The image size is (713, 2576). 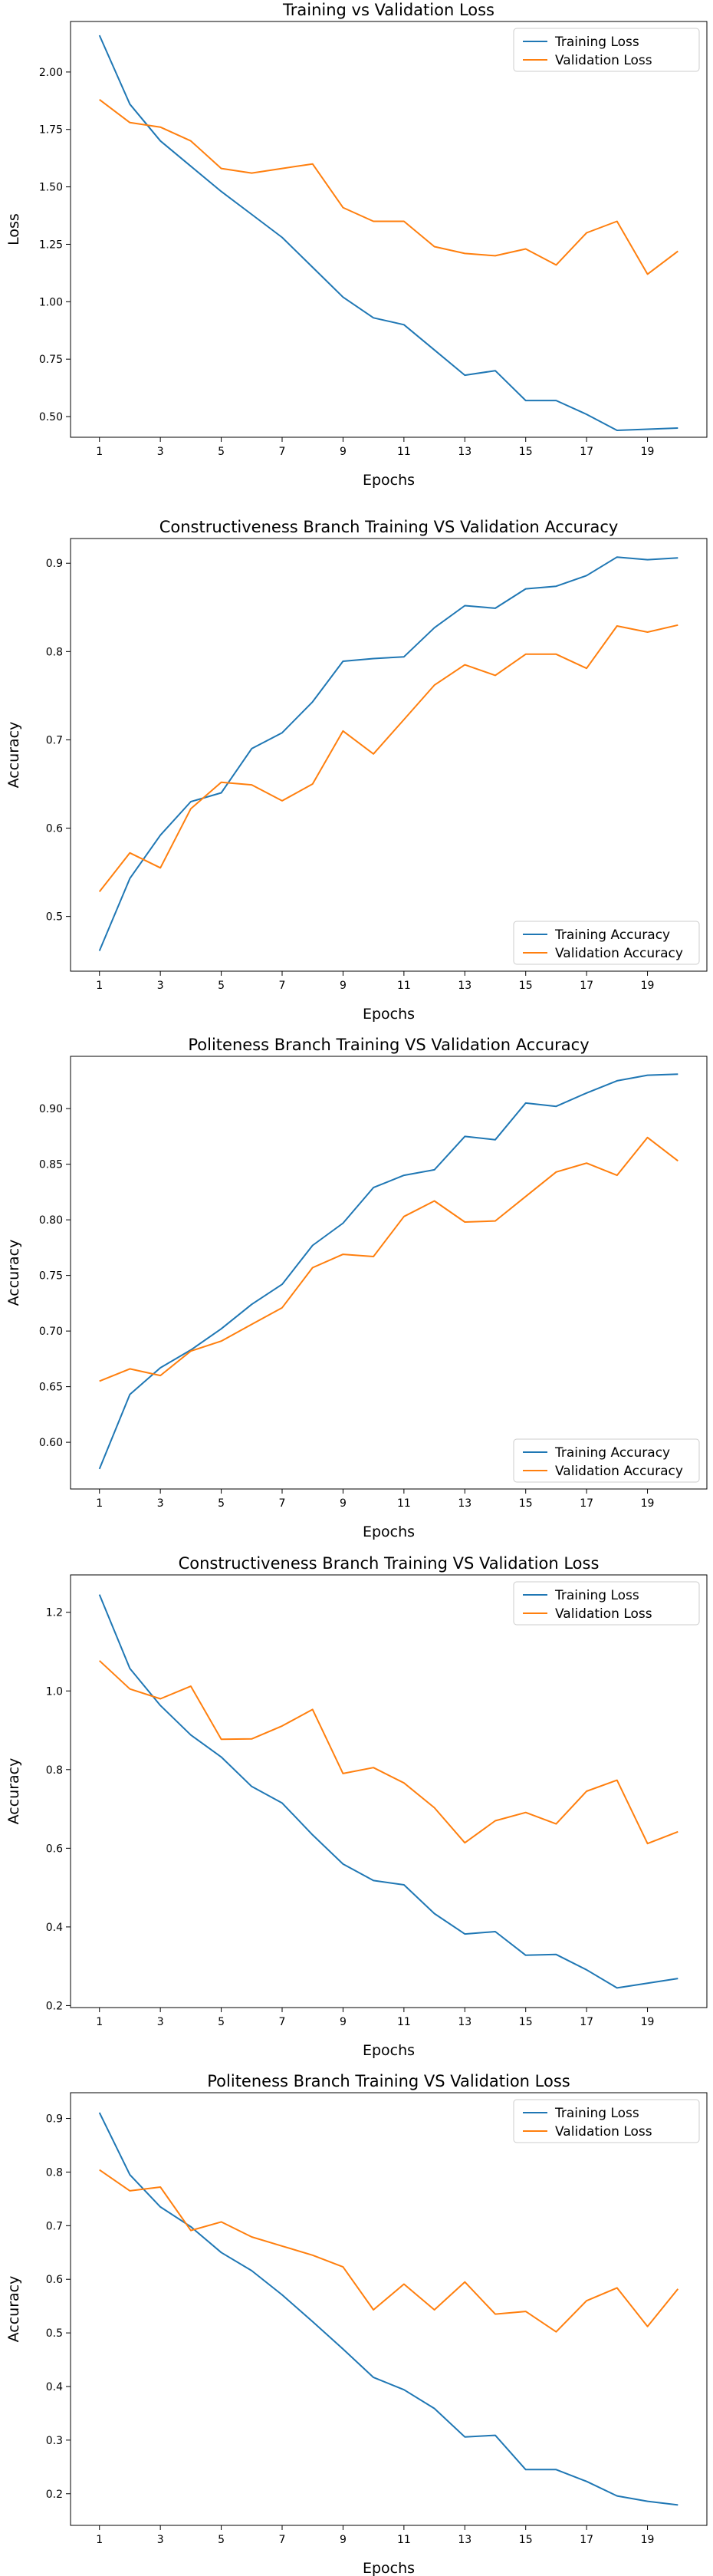 I want to click on y-tick-label: 0.80, so click(x=51, y=1220).